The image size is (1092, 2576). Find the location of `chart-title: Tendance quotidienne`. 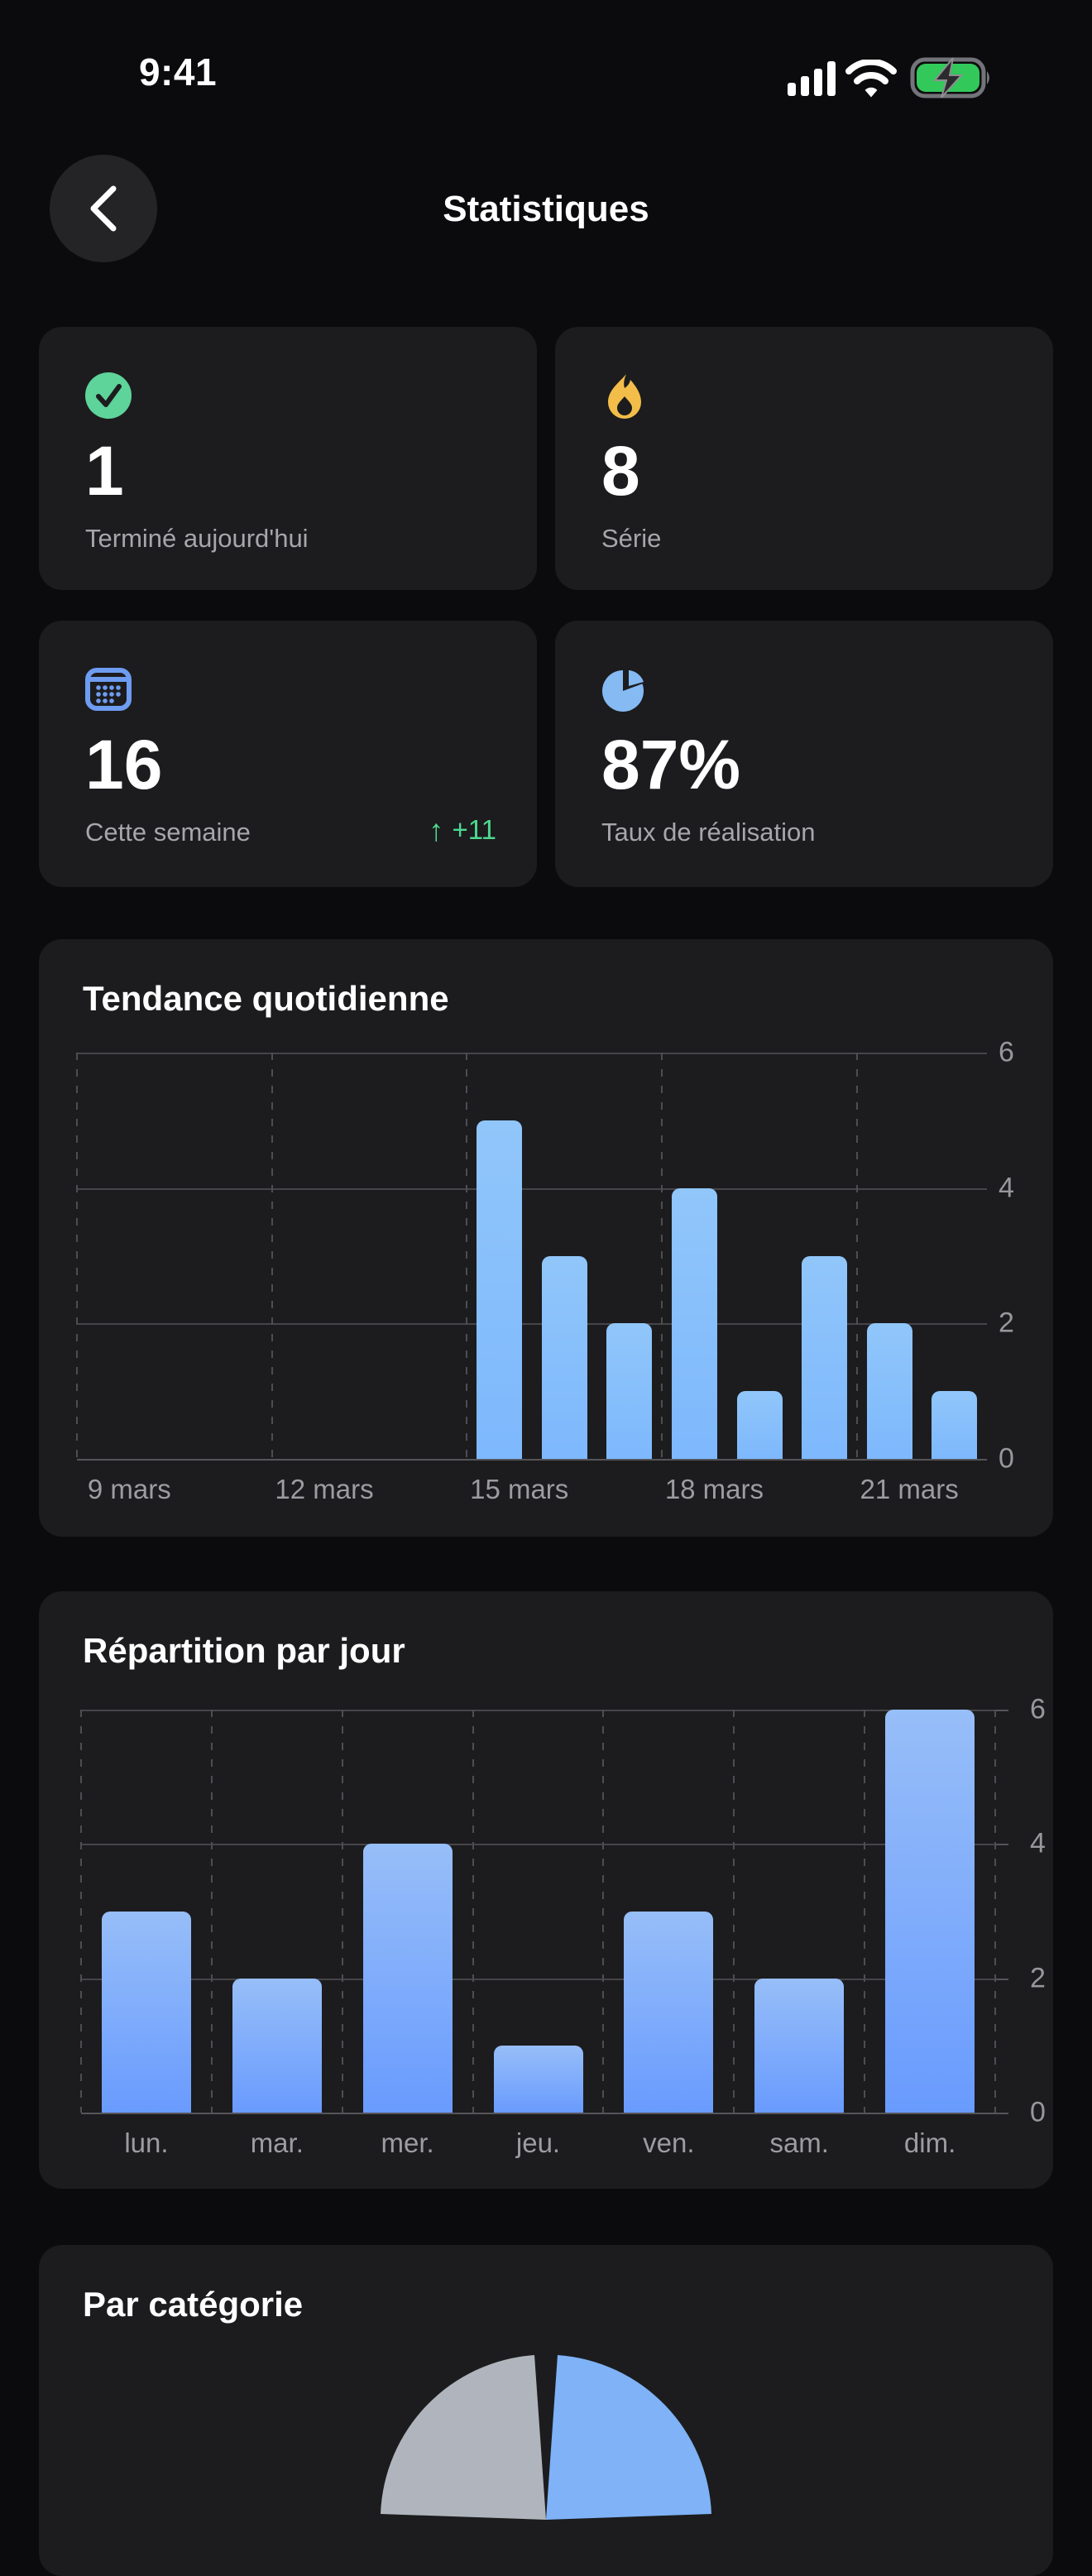

chart-title: Tendance quotidienne is located at coordinates (266, 999).